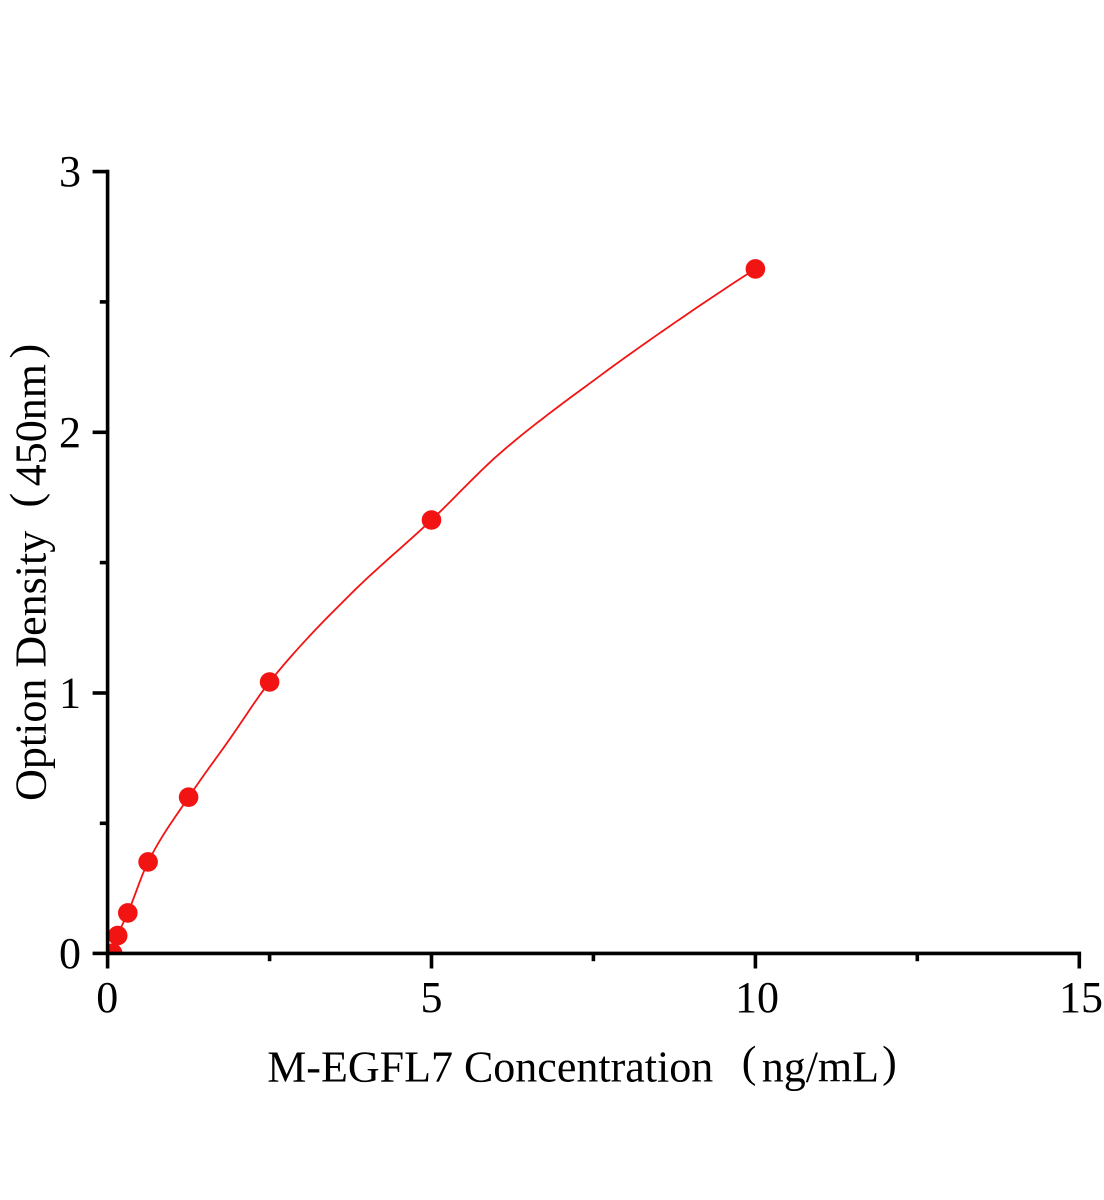  Describe the element at coordinates (432, 997) in the screenshot. I see `svg-text: 5` at that location.